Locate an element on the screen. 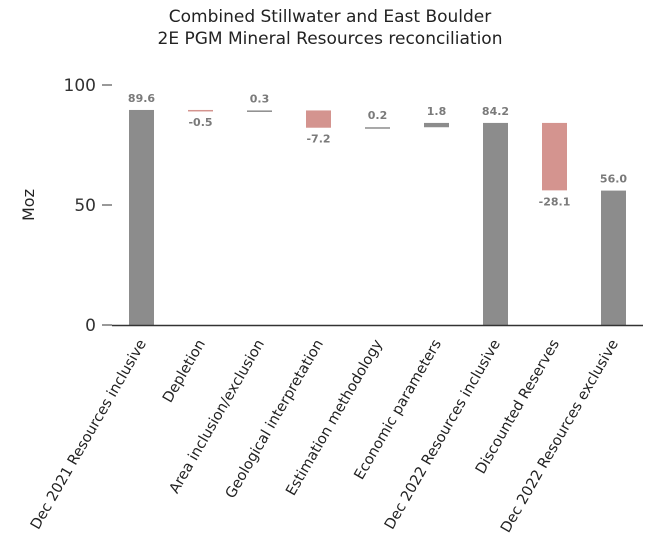 Image resolution: width=660 pixels, height=560 pixels. data-label: -0.5 is located at coordinates (200, 122).